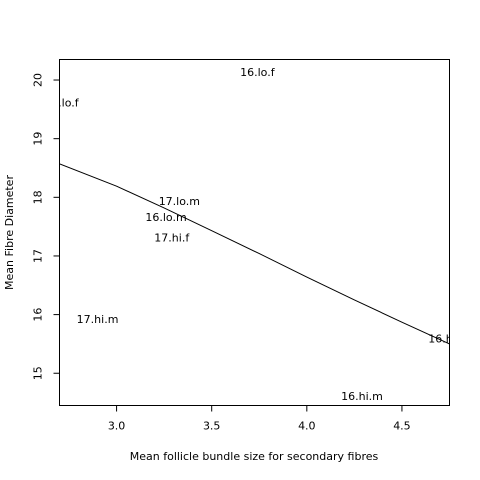 This screenshot has width=480, height=480. I want to click on x-tick-label: 4.5, so click(402, 426).